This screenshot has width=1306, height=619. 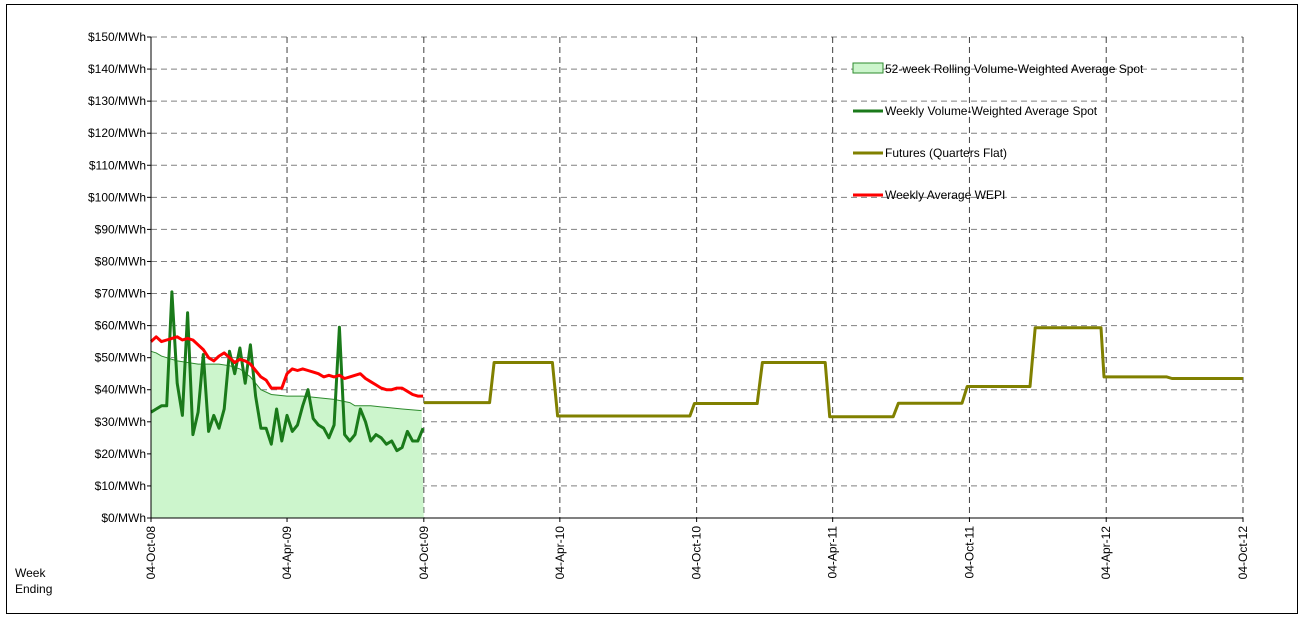 I want to click on y-tick-label: $150/MWh, so click(x=117, y=37).